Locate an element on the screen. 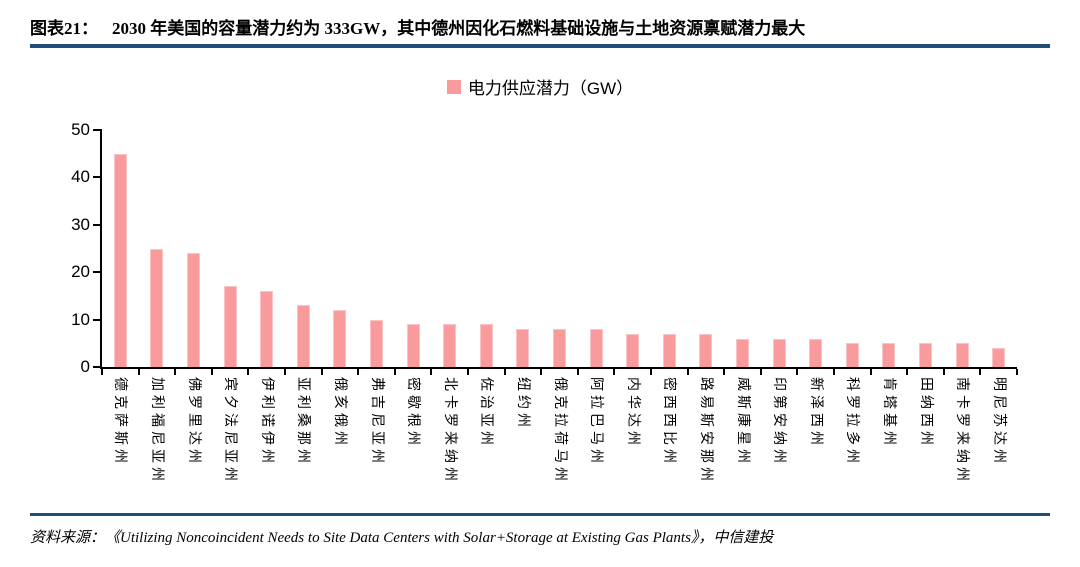 Image resolution: width=1080 pixels, height=567 pixels. x-axis-category-label: 纽约州 is located at coordinates (523, 404).